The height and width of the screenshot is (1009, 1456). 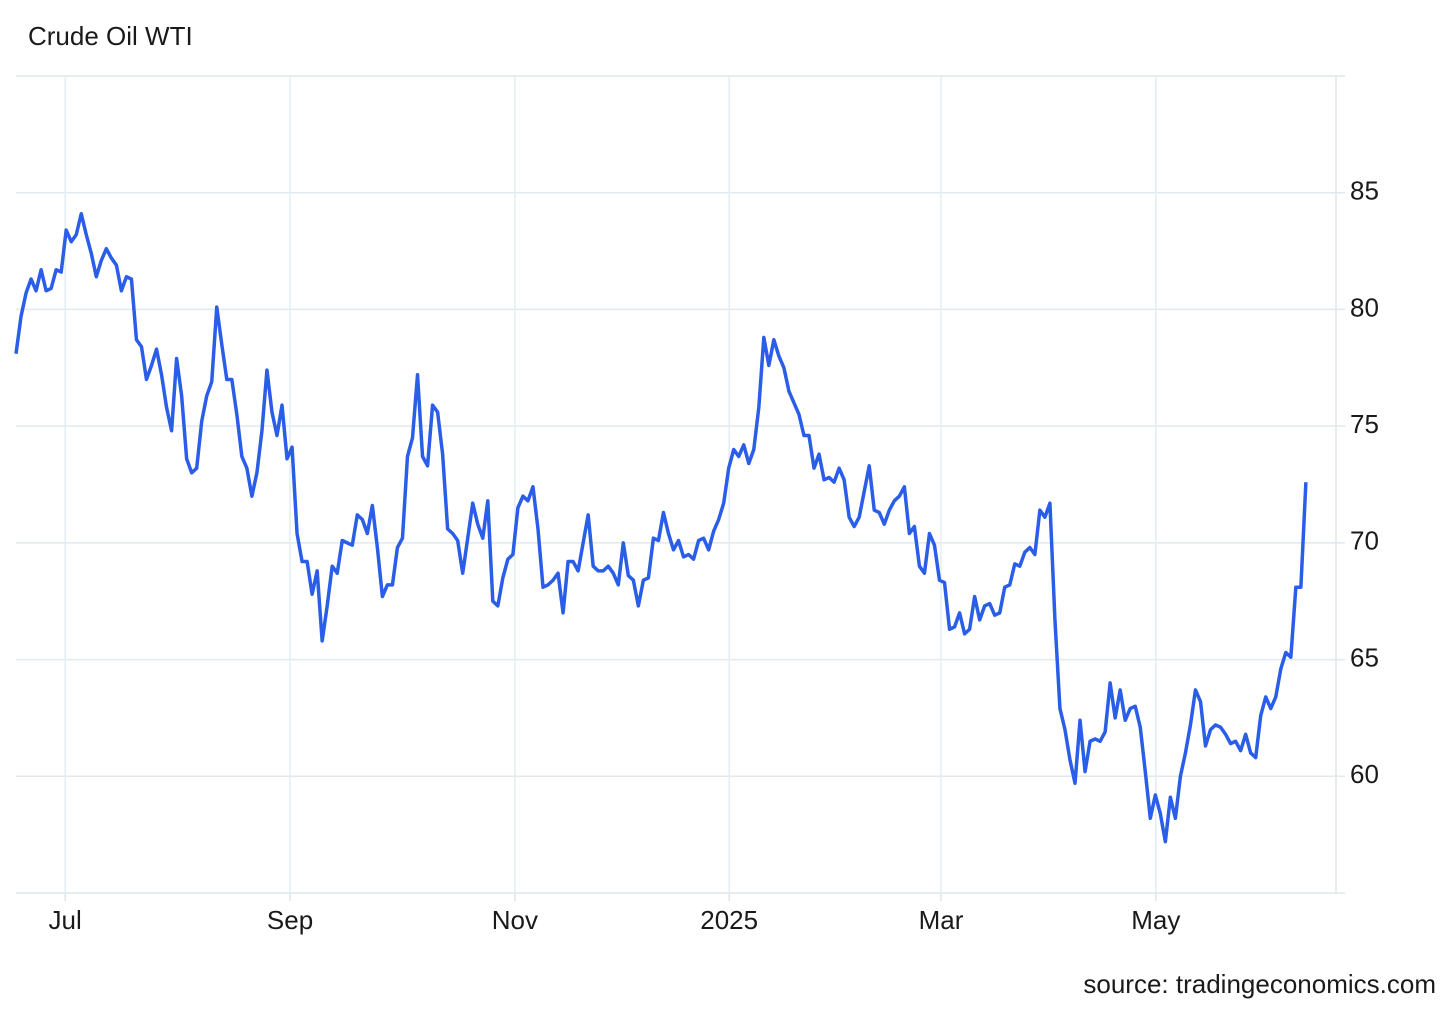 What do you see at coordinates (1155, 920) in the screenshot?
I see `x-tick-label: May` at bounding box center [1155, 920].